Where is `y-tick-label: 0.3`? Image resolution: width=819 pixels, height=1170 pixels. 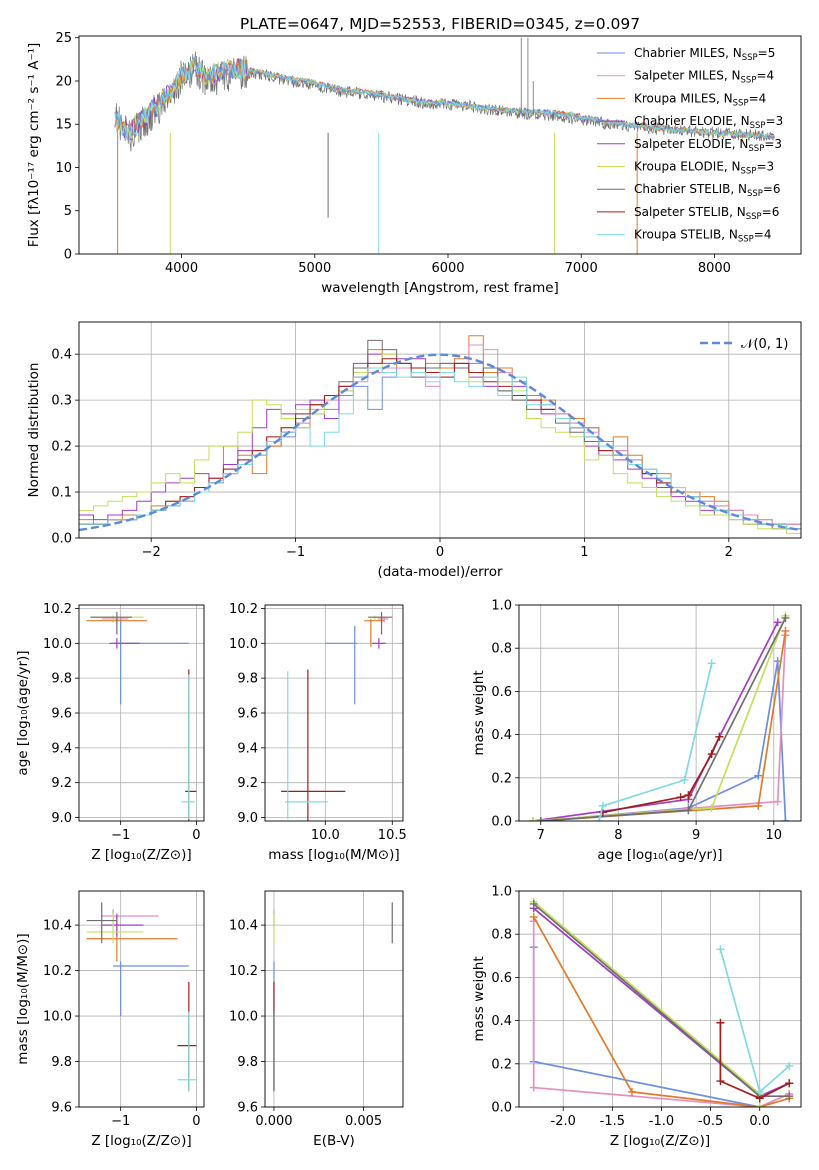
y-tick-label: 0.3 is located at coordinates (61, 401).